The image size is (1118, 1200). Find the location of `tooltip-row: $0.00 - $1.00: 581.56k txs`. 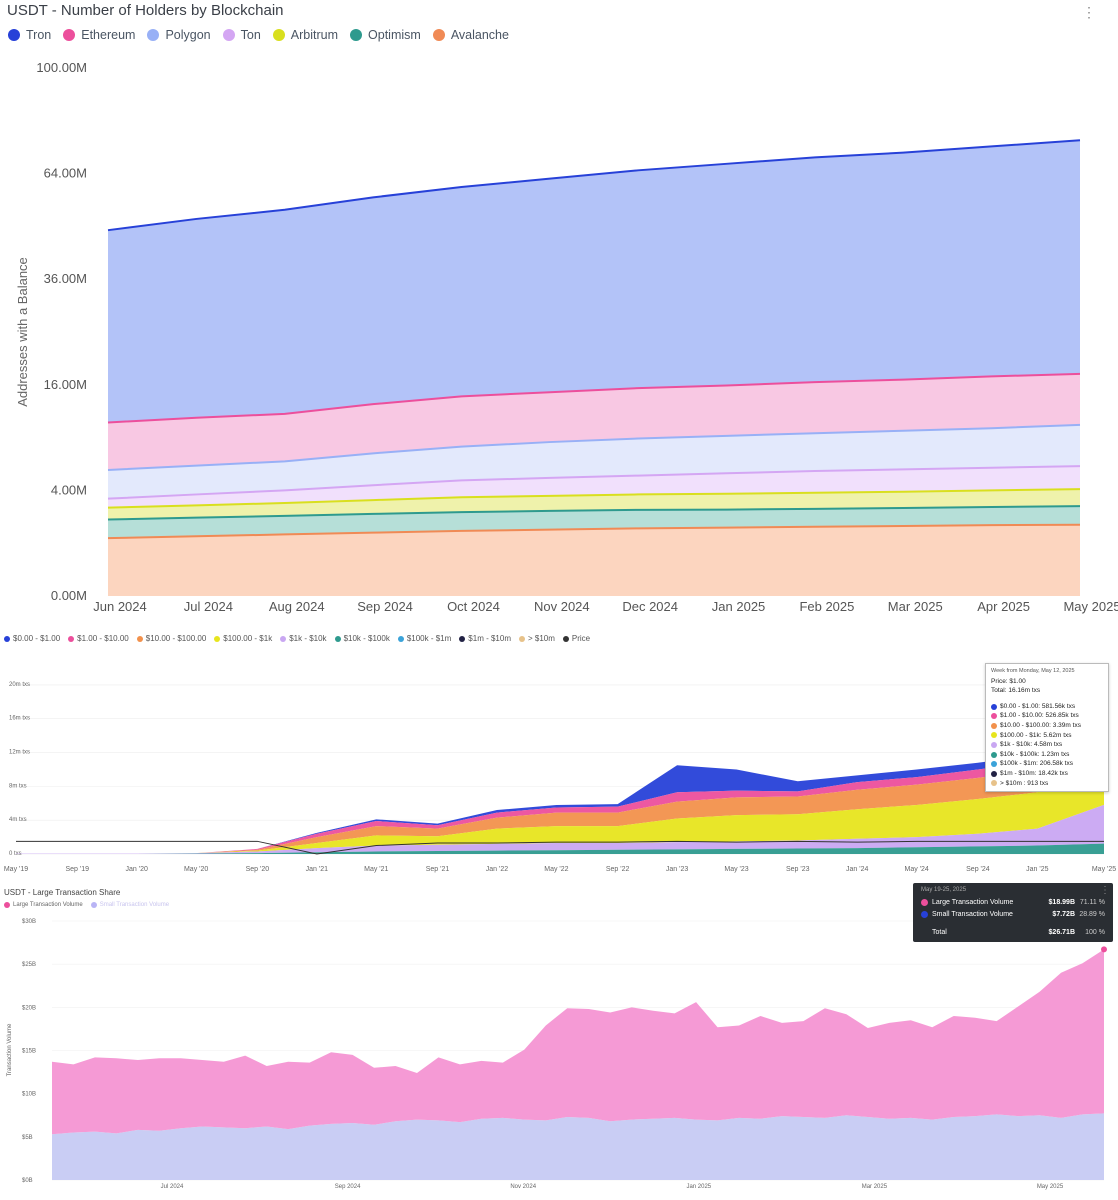

tooltip-row: $0.00 - $1.00: 581.56k txs is located at coordinates (1047, 707).